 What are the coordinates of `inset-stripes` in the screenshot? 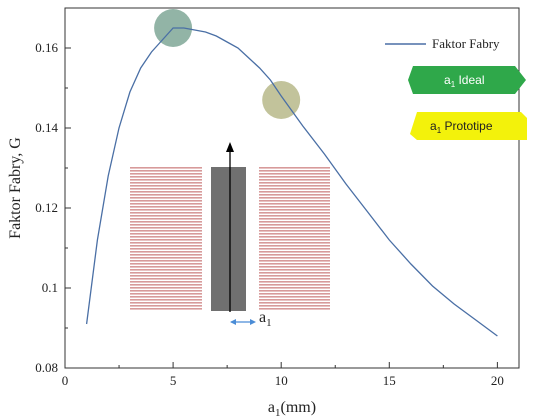 It's located at (230, 238).